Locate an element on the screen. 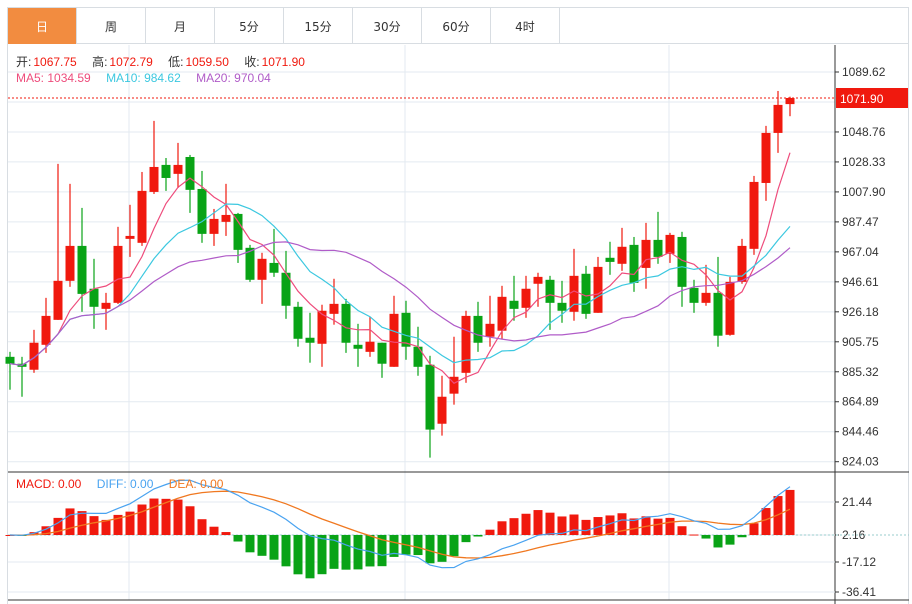 Image resolution: width=912 pixels, height=604 pixels. tab-7: 4时 is located at coordinates (525, 26).